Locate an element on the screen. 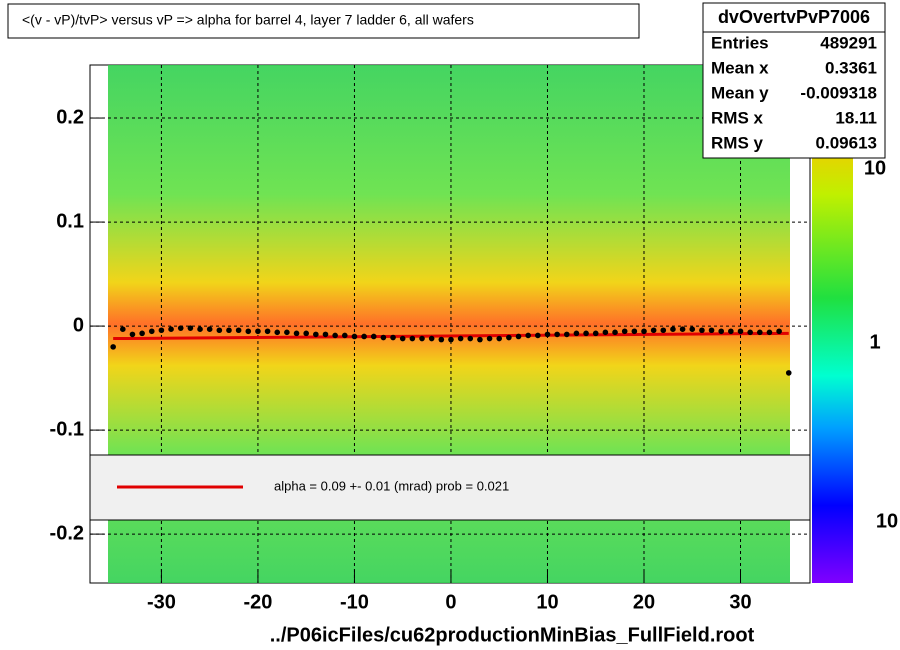 This screenshot has width=900, height=650. y-tick-label: -0.2 is located at coordinates (67, 533).